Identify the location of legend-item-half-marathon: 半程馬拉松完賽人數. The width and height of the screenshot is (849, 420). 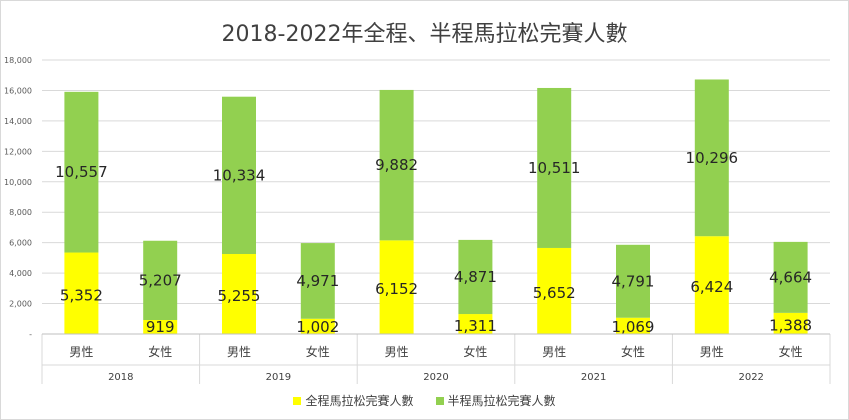
(495, 400).